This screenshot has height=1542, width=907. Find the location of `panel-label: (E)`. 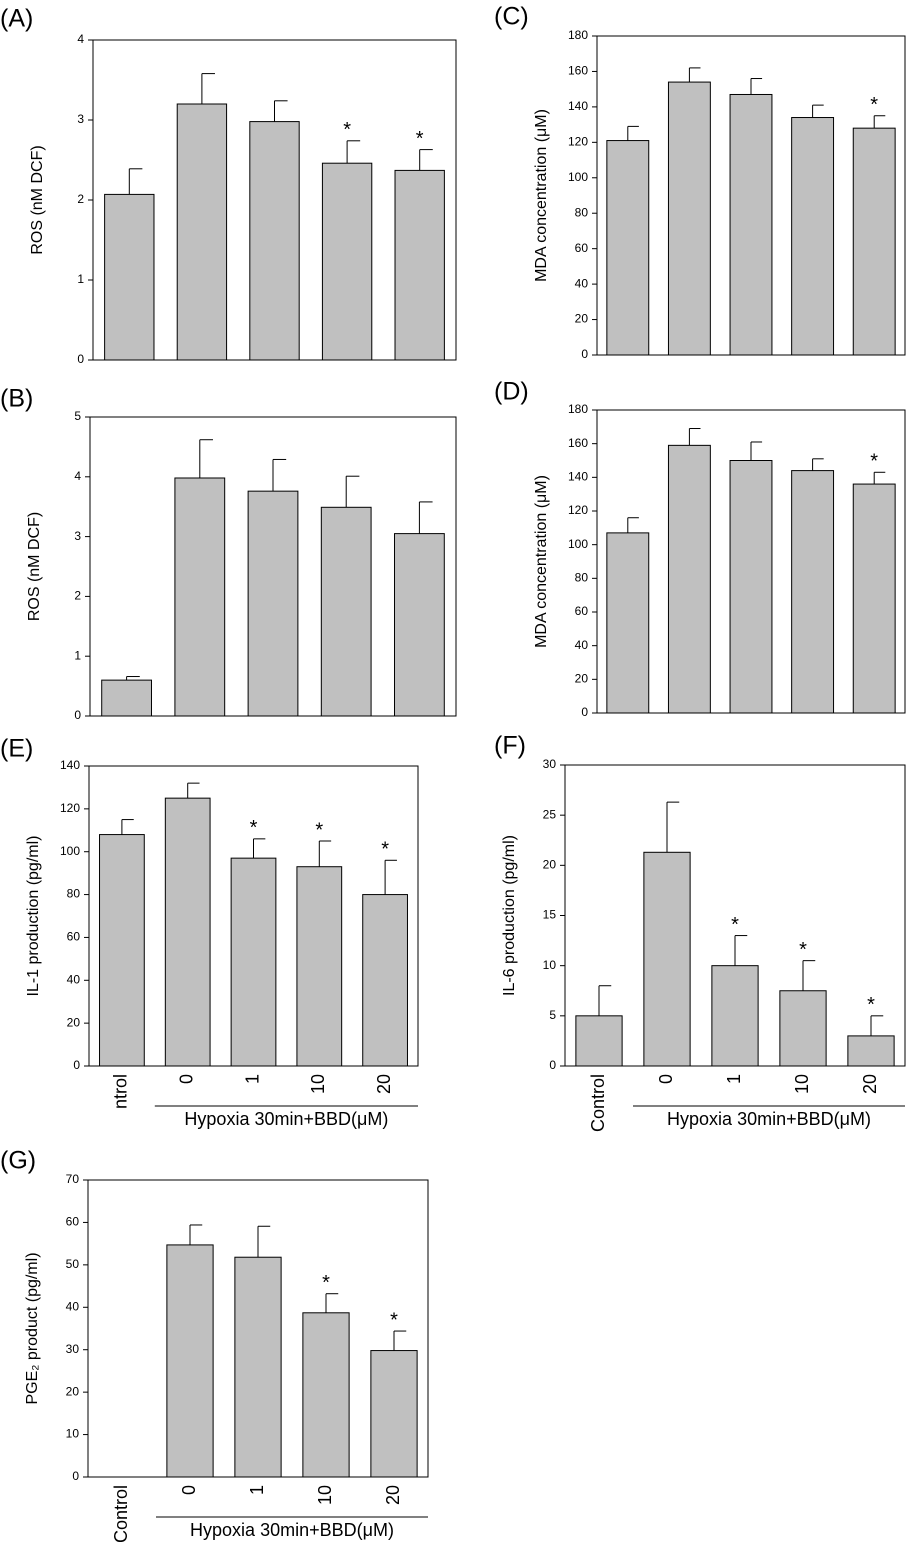

panel-label: (E) is located at coordinates (16, 749).